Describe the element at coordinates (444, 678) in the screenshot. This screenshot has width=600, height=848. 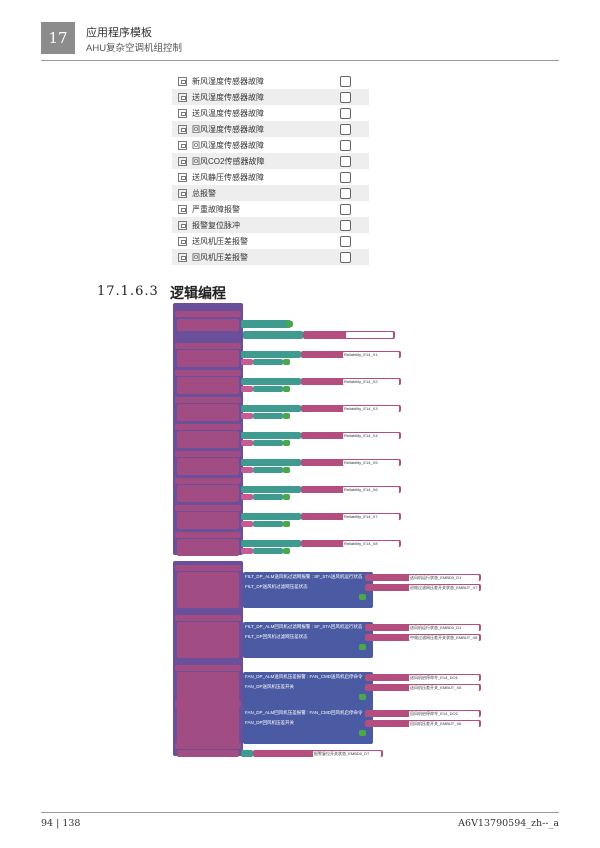
I see `logic-field: 送风机启停命令_E14_DO1` at that location.